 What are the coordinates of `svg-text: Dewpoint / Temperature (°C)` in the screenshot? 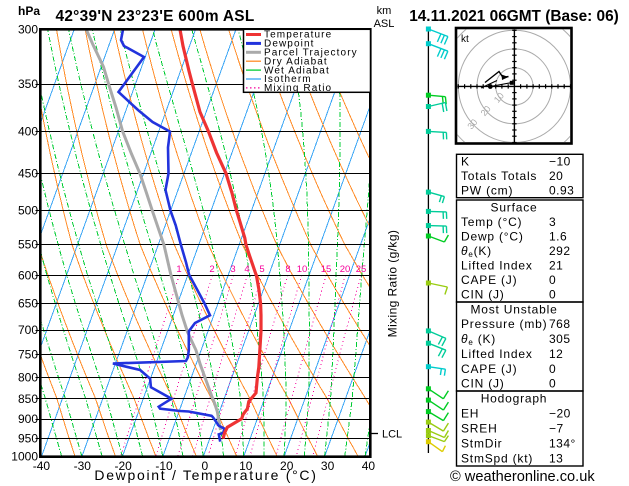 It's located at (205, 475).